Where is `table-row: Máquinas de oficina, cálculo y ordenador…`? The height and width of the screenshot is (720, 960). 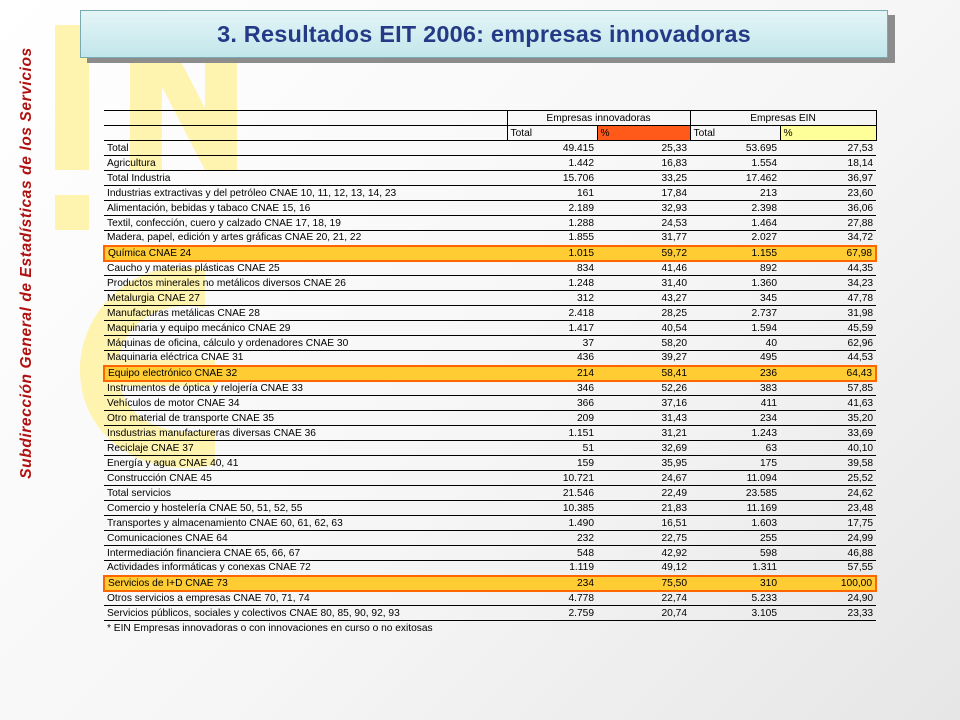
table-row: Máquinas de oficina, cálculo y ordenador… is located at coordinates (490, 343).